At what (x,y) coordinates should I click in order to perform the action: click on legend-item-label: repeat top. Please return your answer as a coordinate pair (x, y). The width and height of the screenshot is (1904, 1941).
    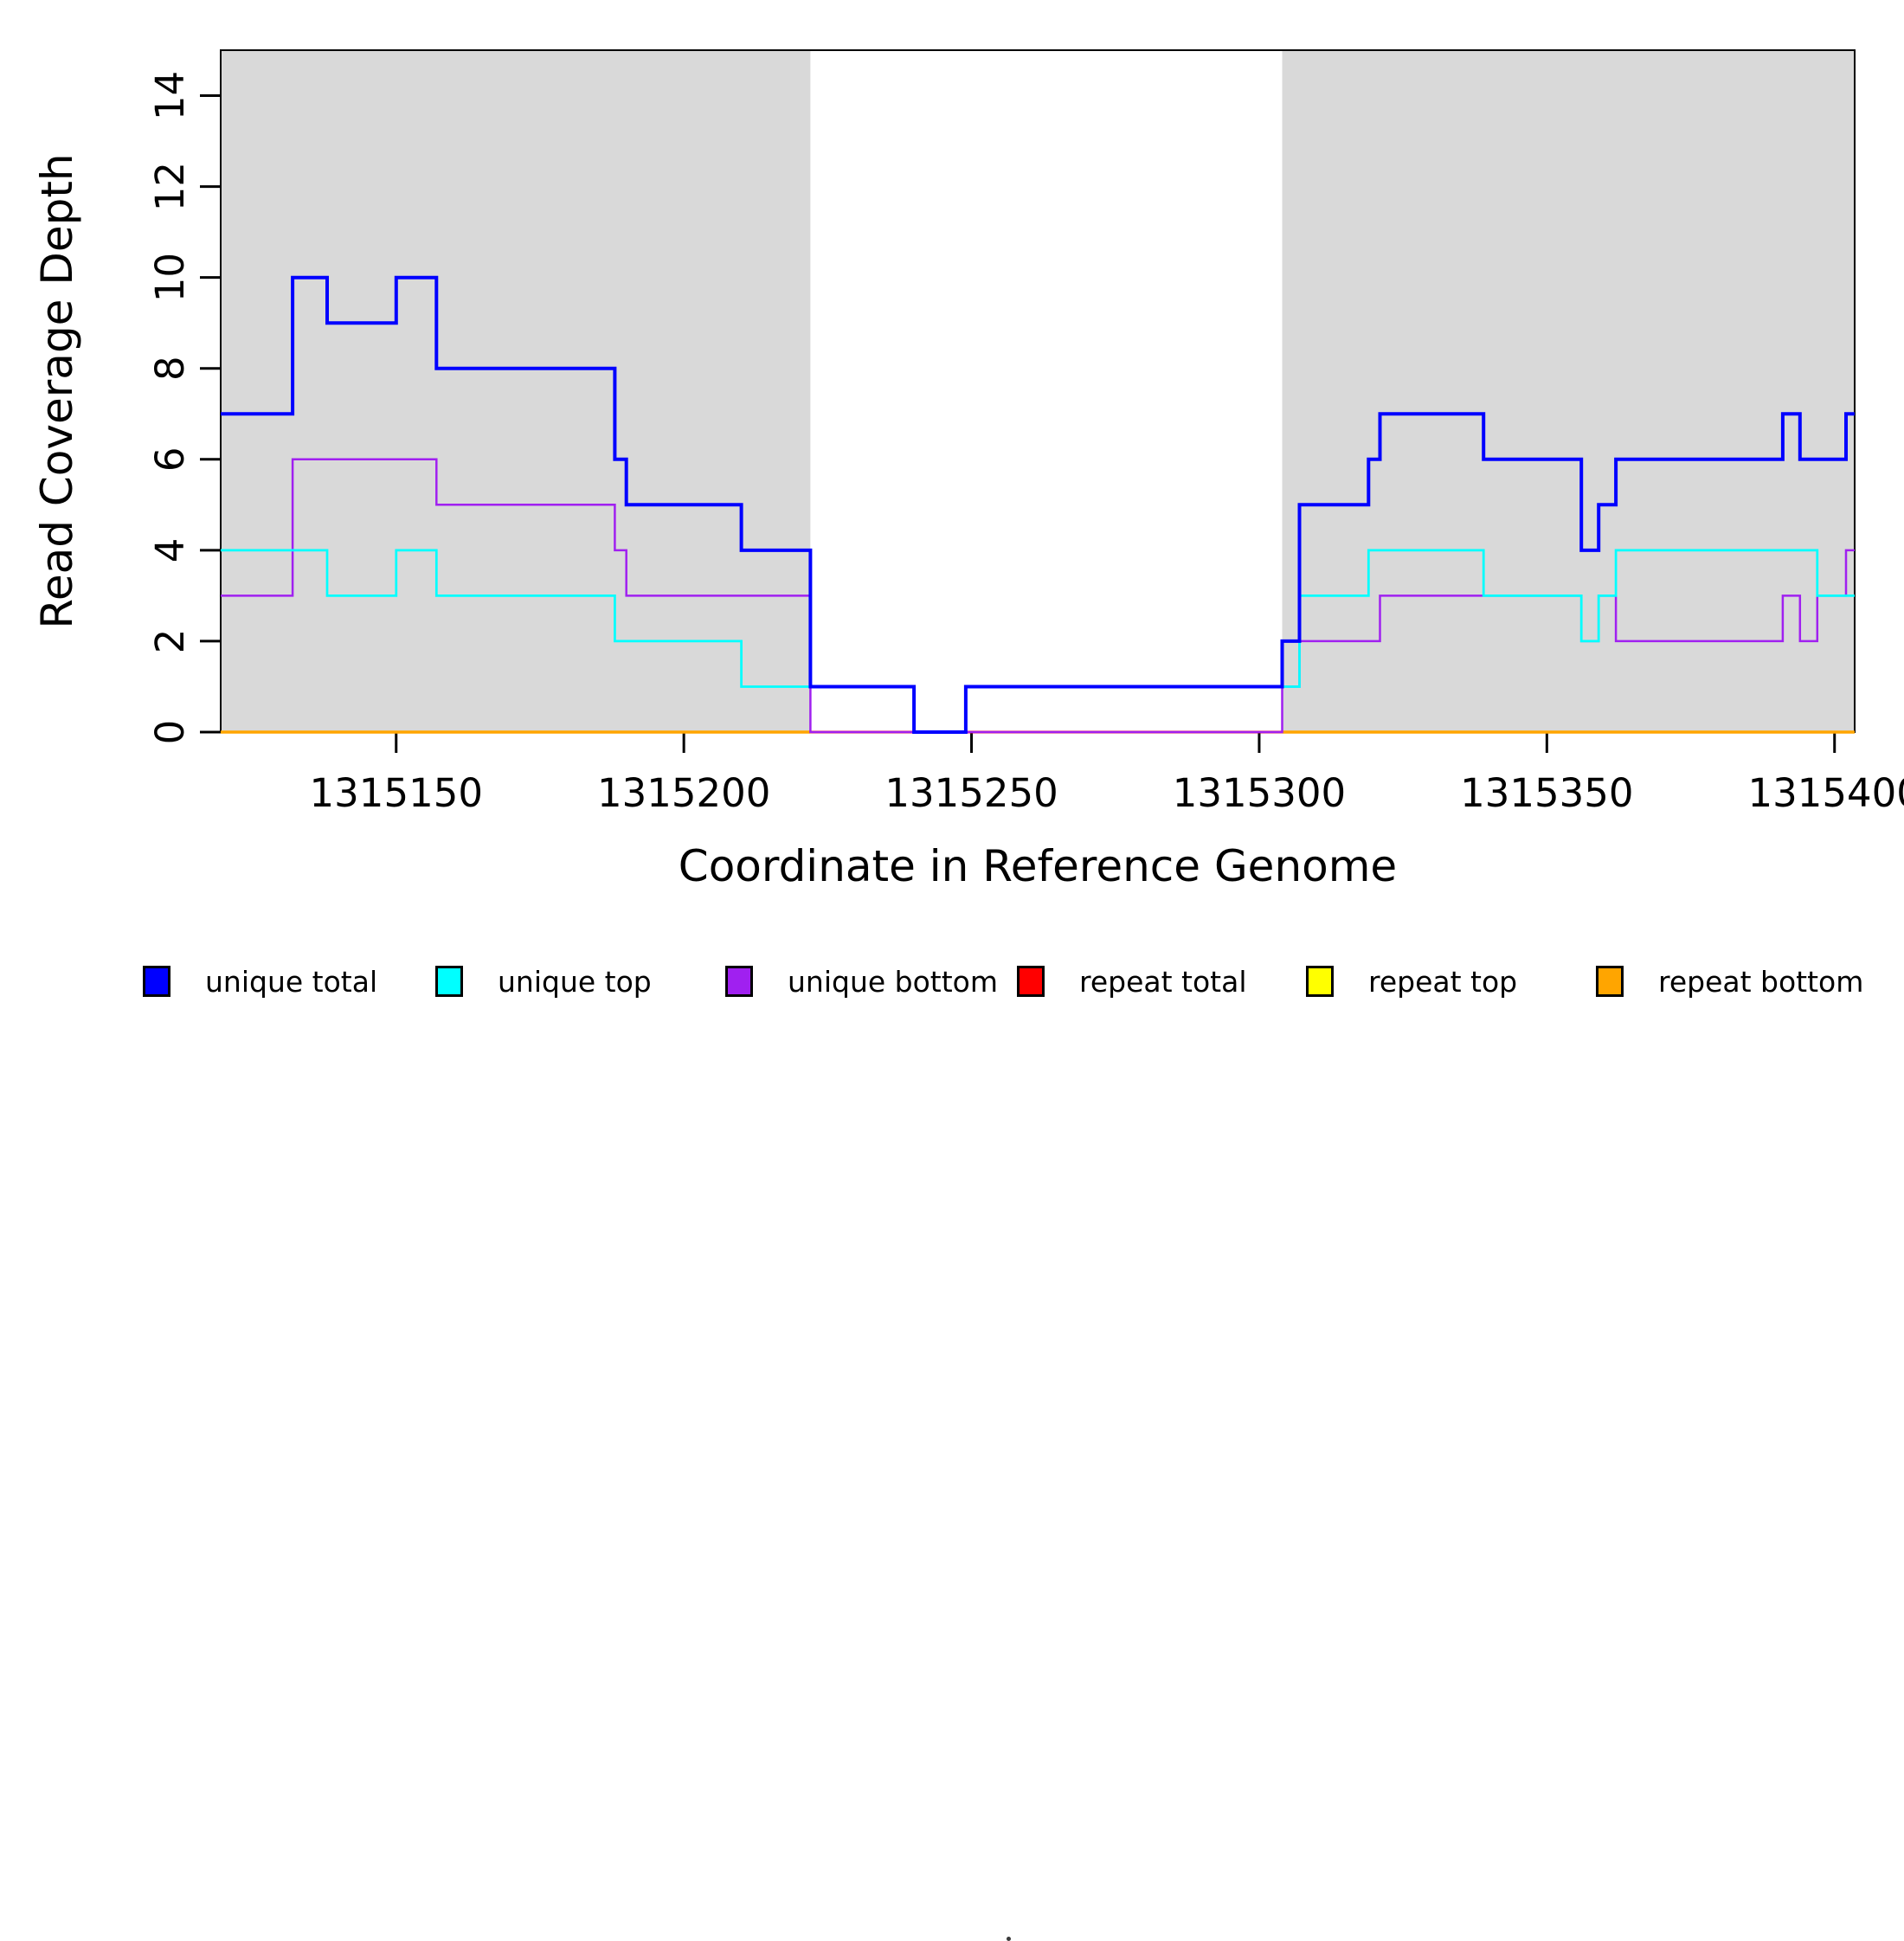
    Looking at the image, I should click on (1443, 981).